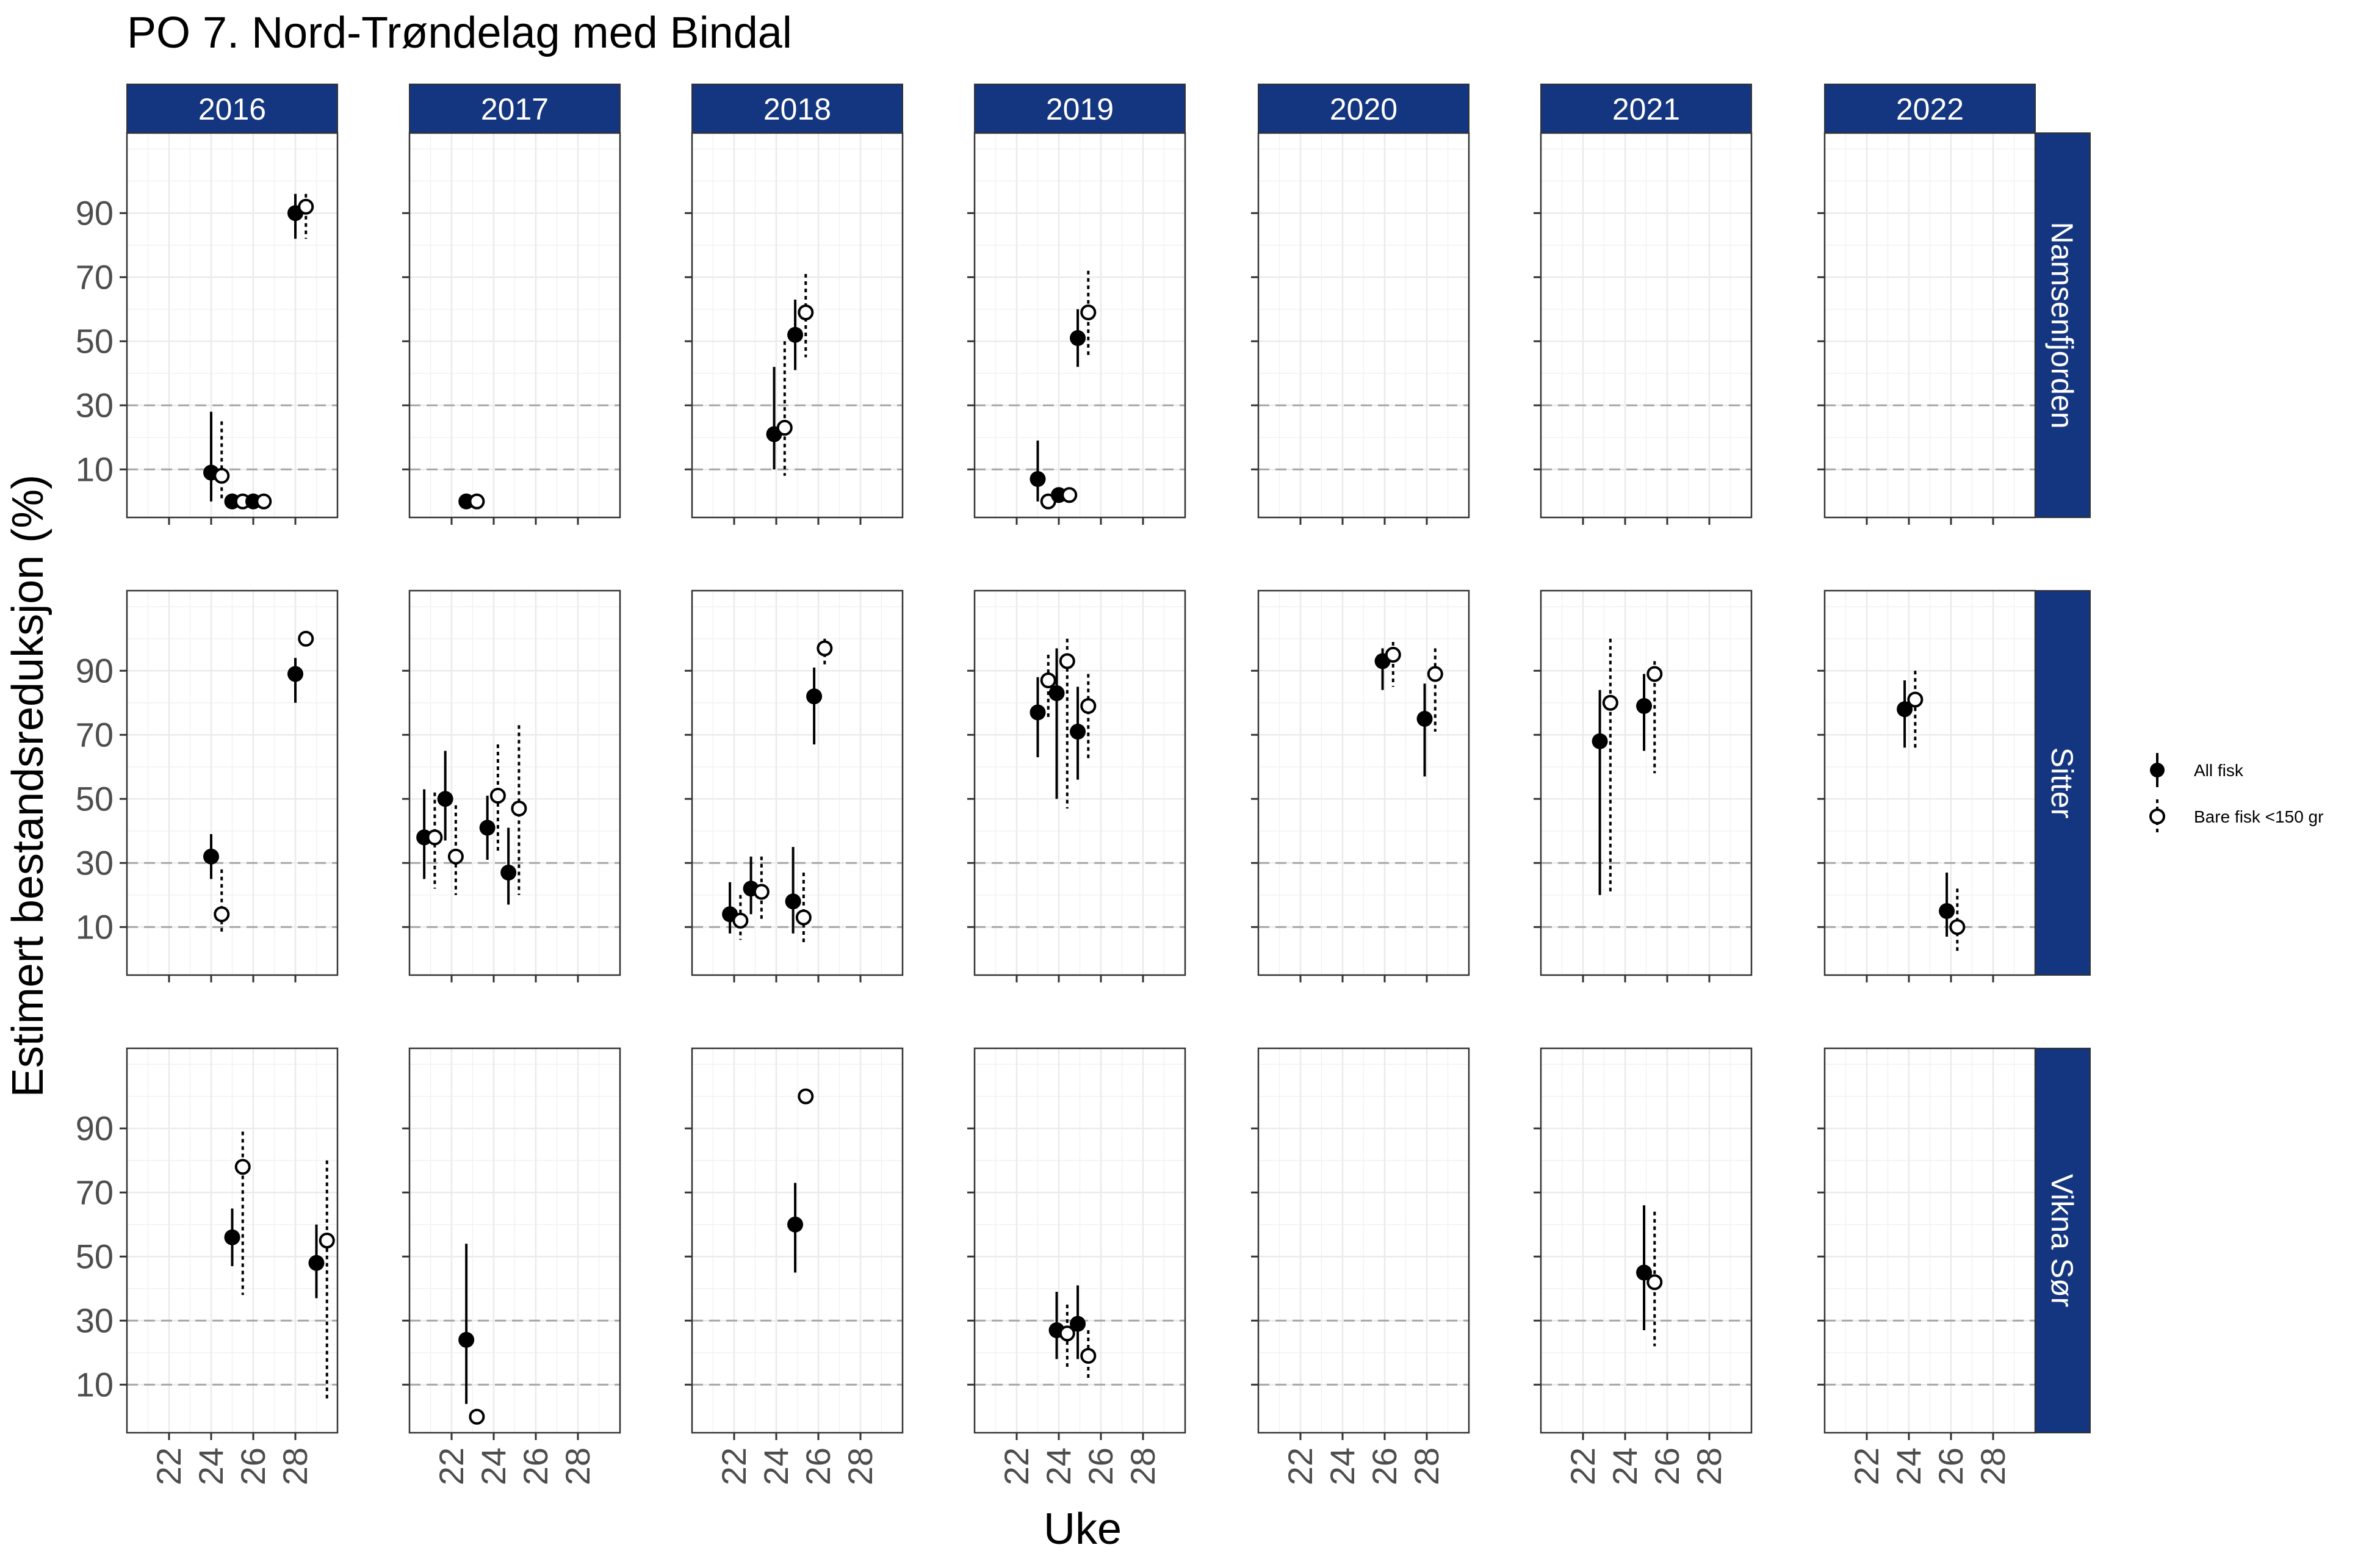  What do you see at coordinates (2063, 325) in the screenshot?
I see `strip-namsenfjorden` at bounding box center [2063, 325].